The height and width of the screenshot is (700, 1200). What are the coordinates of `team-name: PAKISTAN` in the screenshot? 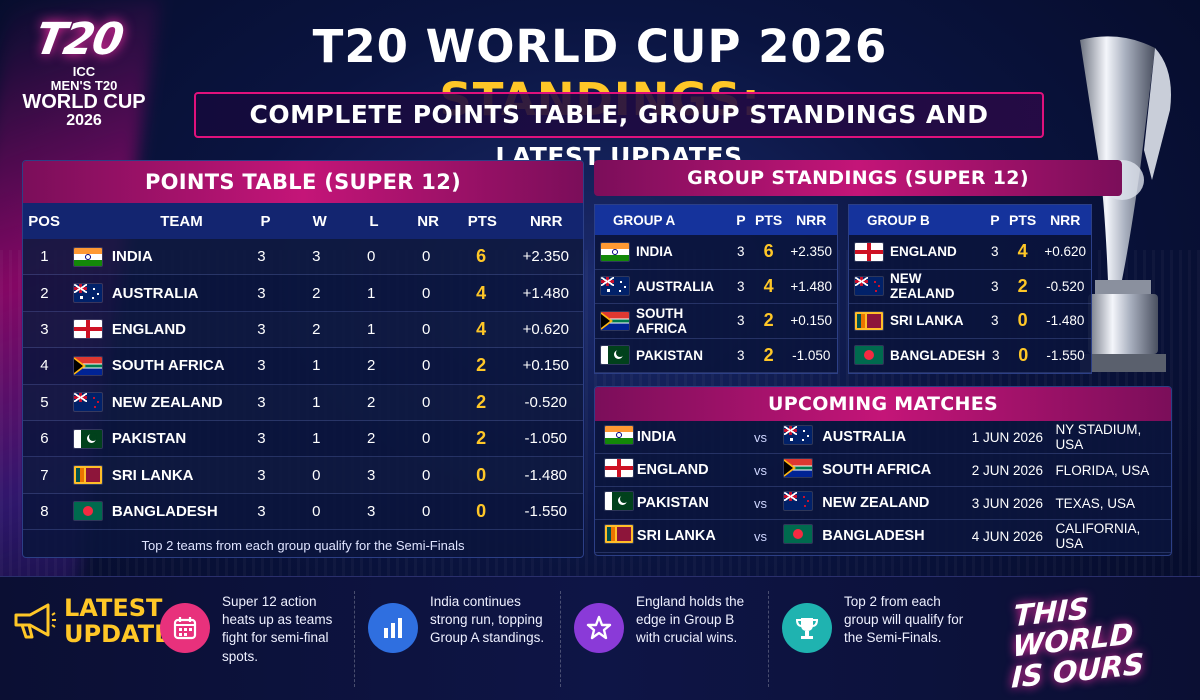 It's located at (149, 439).